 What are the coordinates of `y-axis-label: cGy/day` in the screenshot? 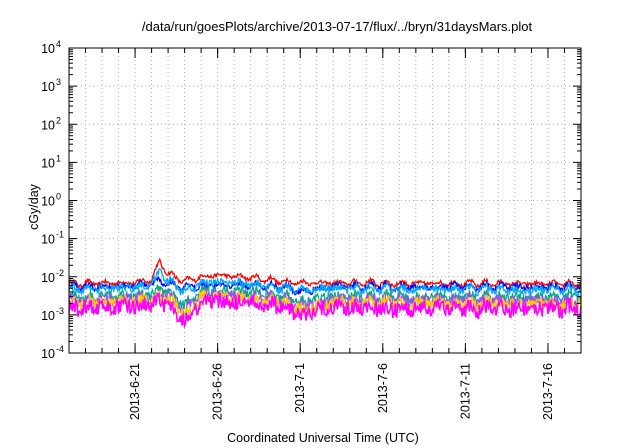 It's located at (34, 206).